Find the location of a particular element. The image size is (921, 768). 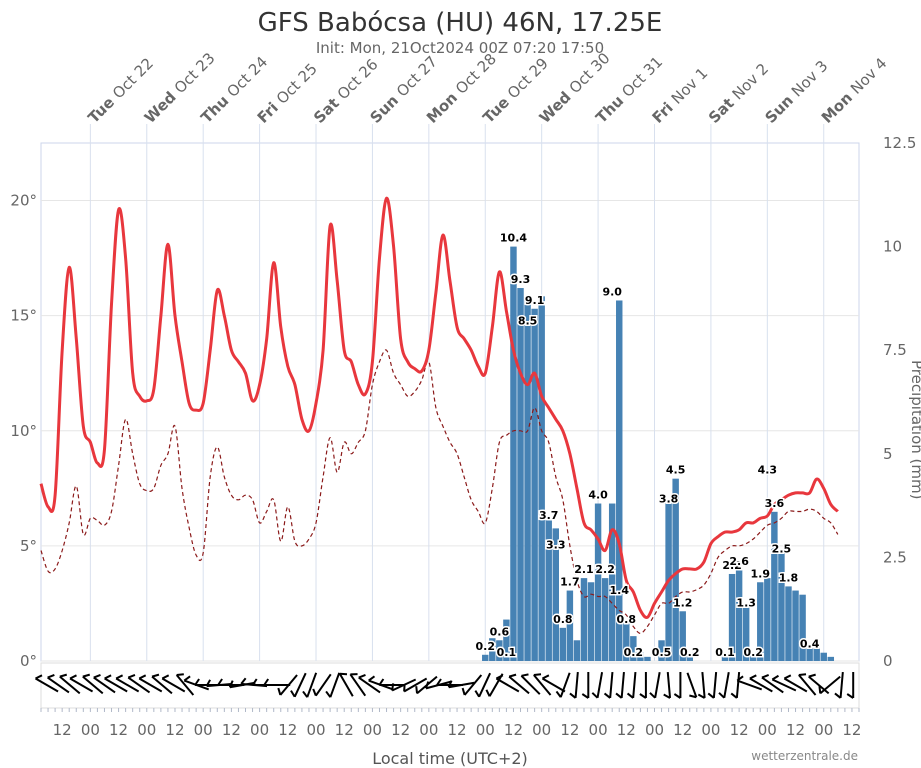

temperature-tick-label: 20° is located at coordinates (23, 201).